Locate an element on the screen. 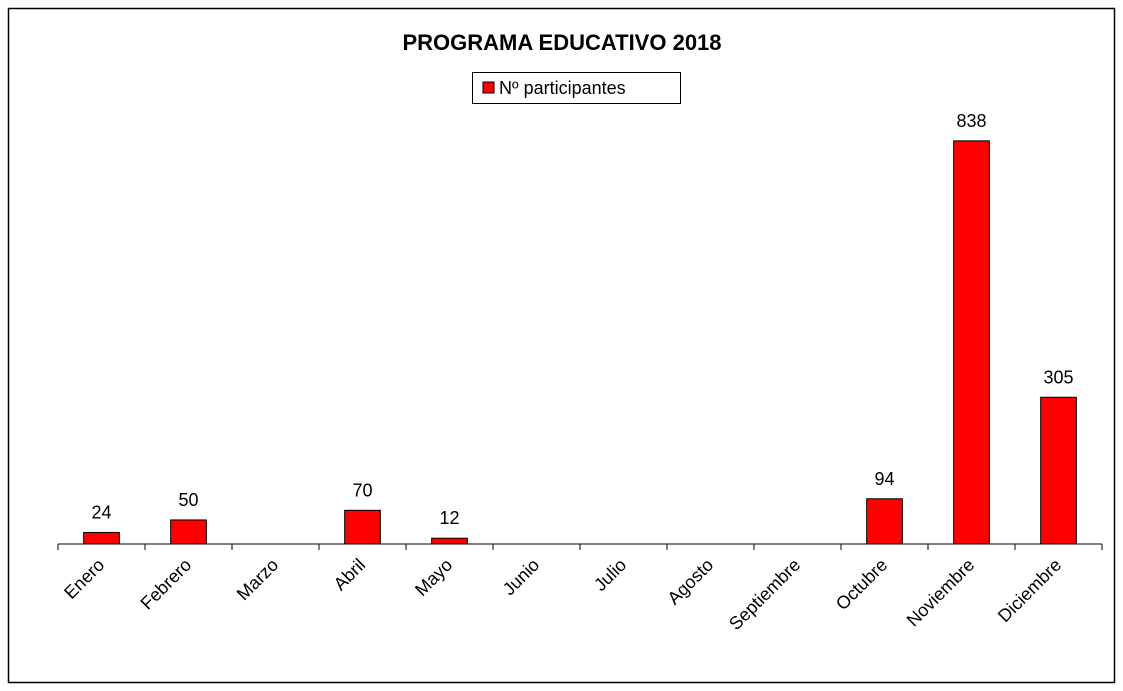  data-label: 838 is located at coordinates (971, 121).